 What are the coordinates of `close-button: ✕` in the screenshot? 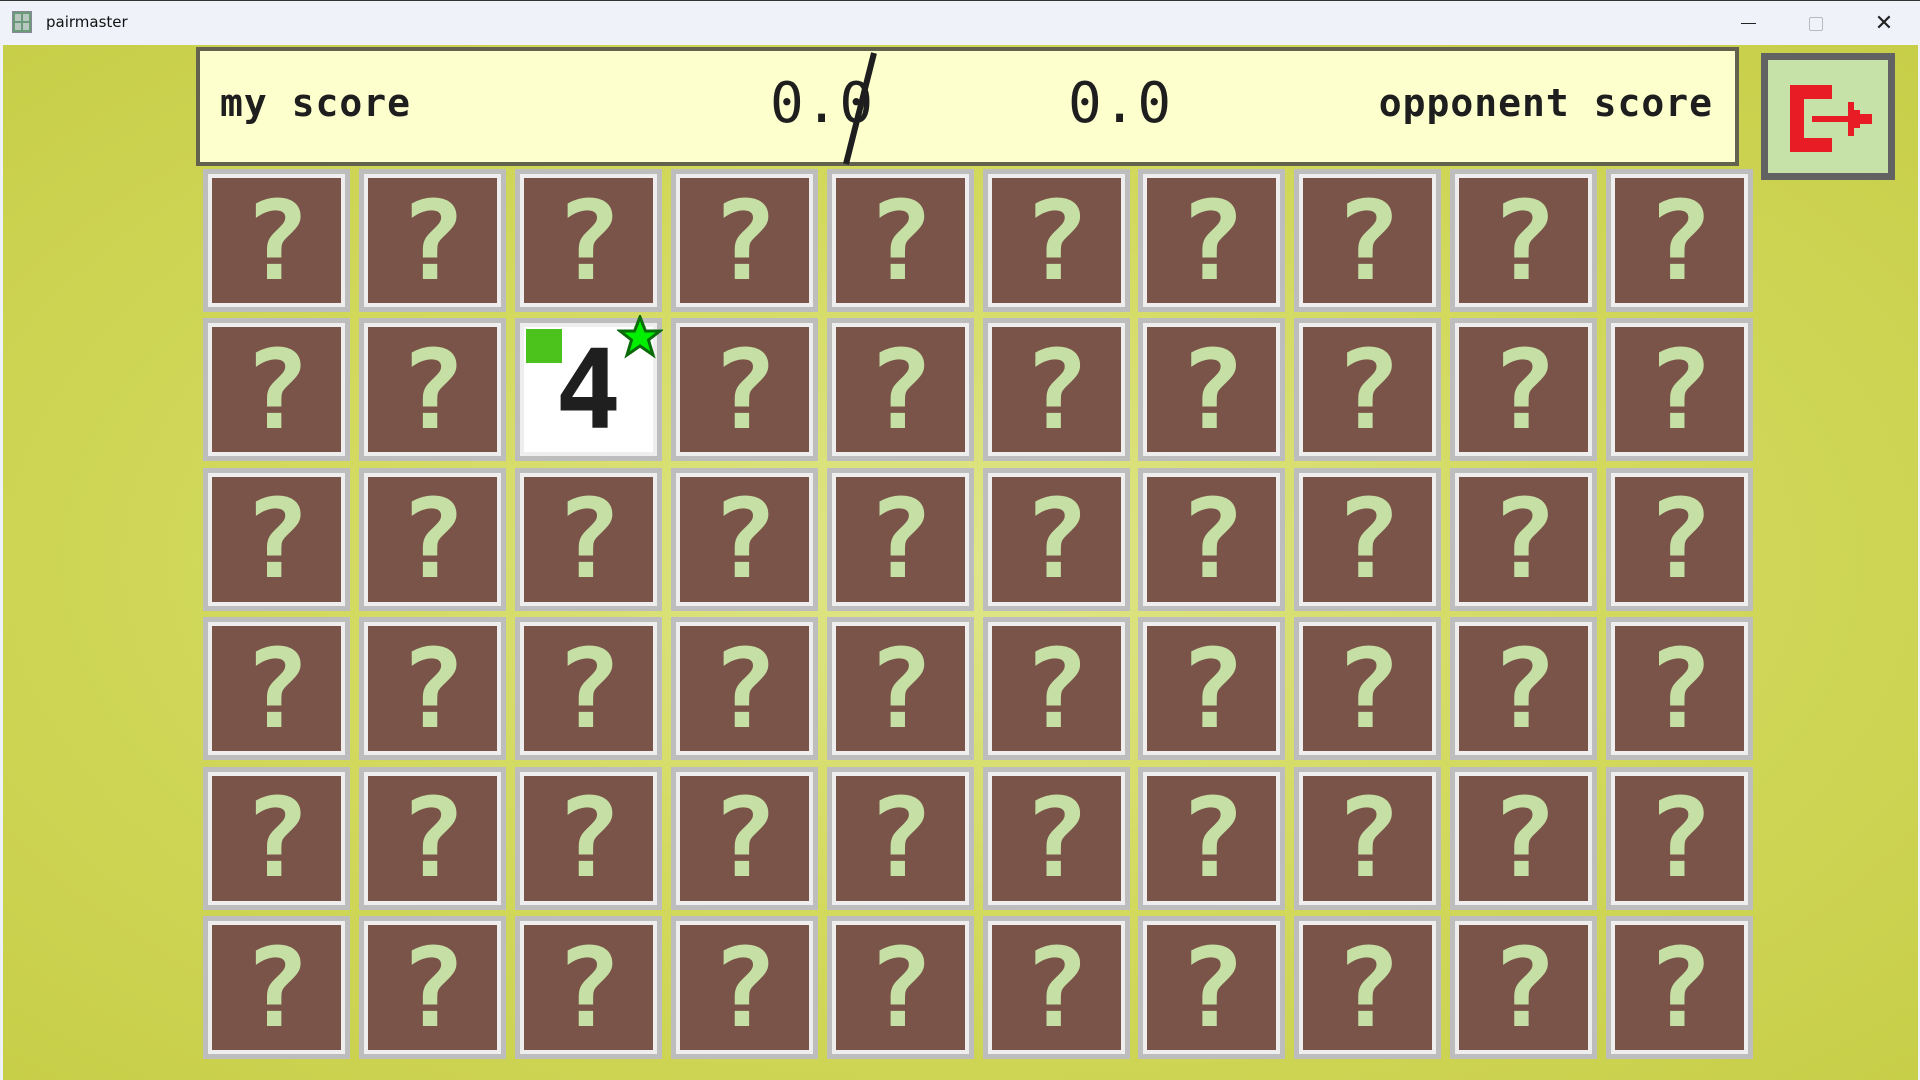 It's located at (1884, 23).